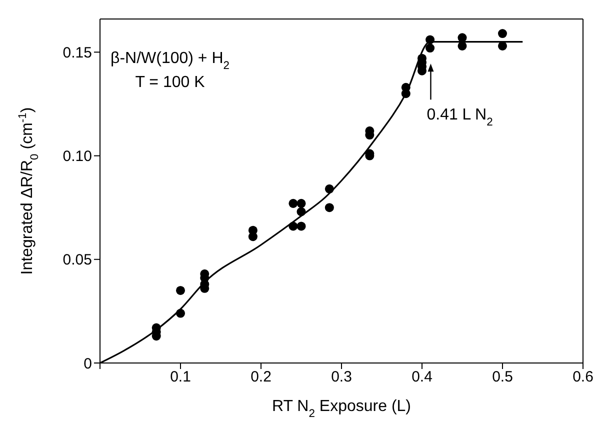  I want to click on x-tick-label: 0.5, so click(502, 377).